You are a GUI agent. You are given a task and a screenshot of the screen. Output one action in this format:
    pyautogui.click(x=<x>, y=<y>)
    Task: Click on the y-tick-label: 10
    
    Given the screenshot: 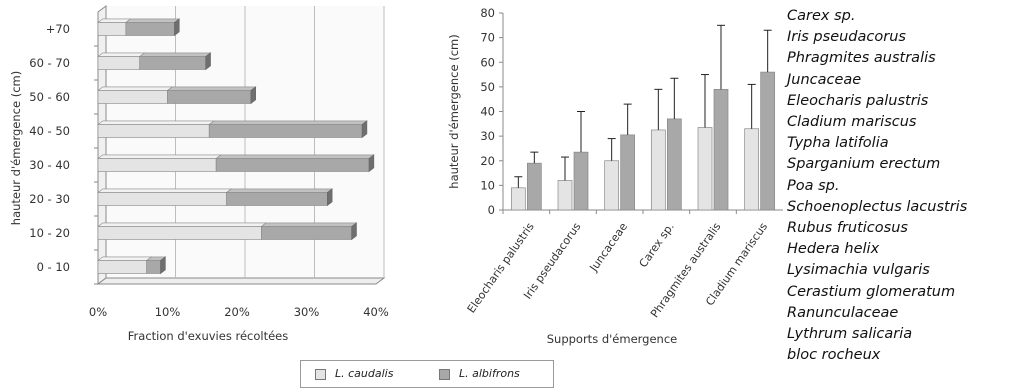 What is the action you would take?
    pyautogui.click(x=487, y=185)
    